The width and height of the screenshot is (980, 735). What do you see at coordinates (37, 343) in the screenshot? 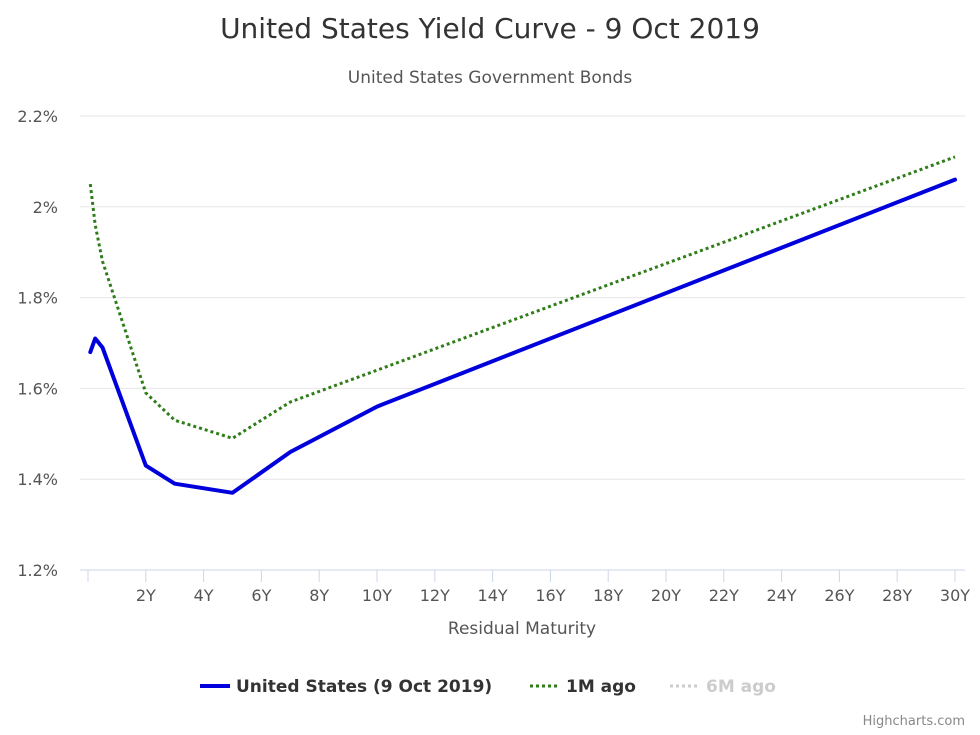
I see `y-axis-ticks: 1.2% 1.4% 1.6% 1.8% 2% 2.2%` at bounding box center [37, 343].